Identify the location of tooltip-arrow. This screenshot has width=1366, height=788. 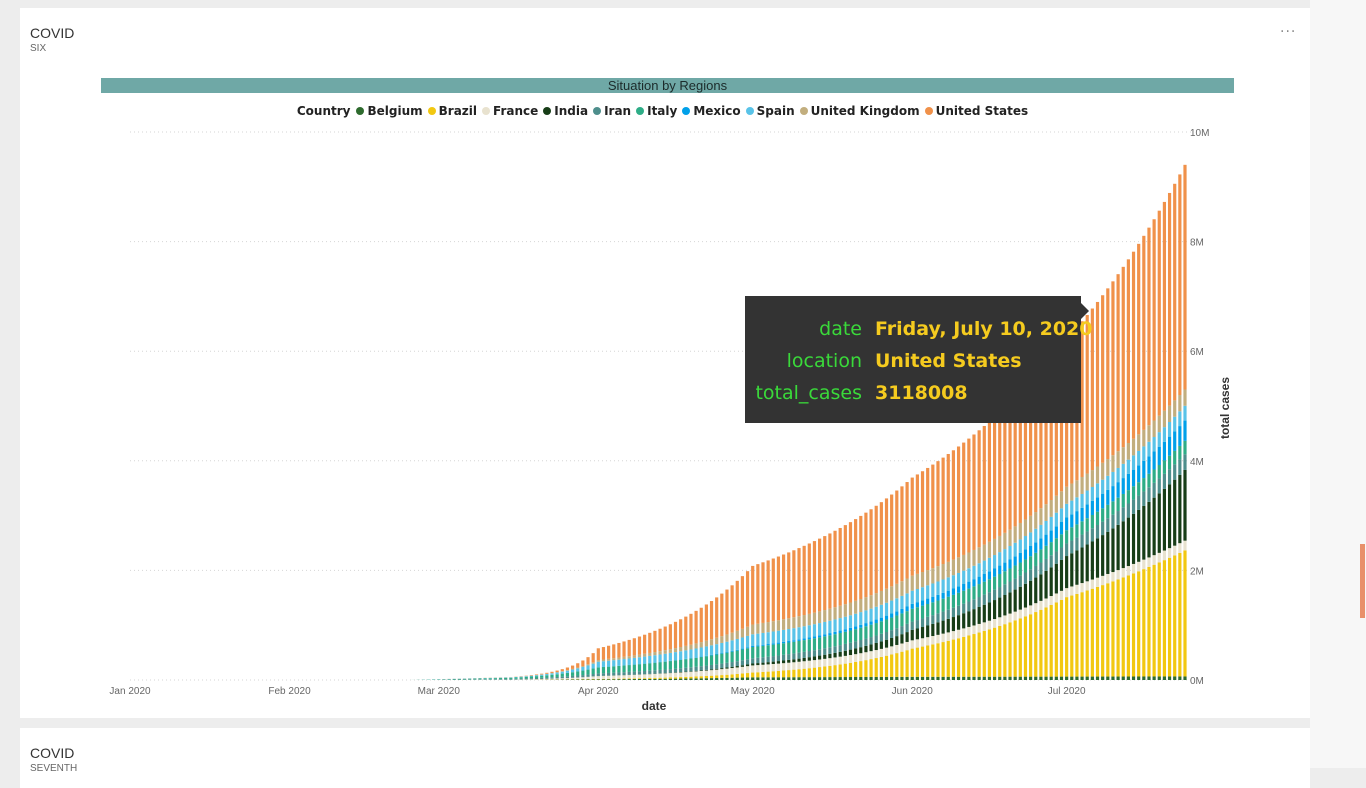
(1085, 311).